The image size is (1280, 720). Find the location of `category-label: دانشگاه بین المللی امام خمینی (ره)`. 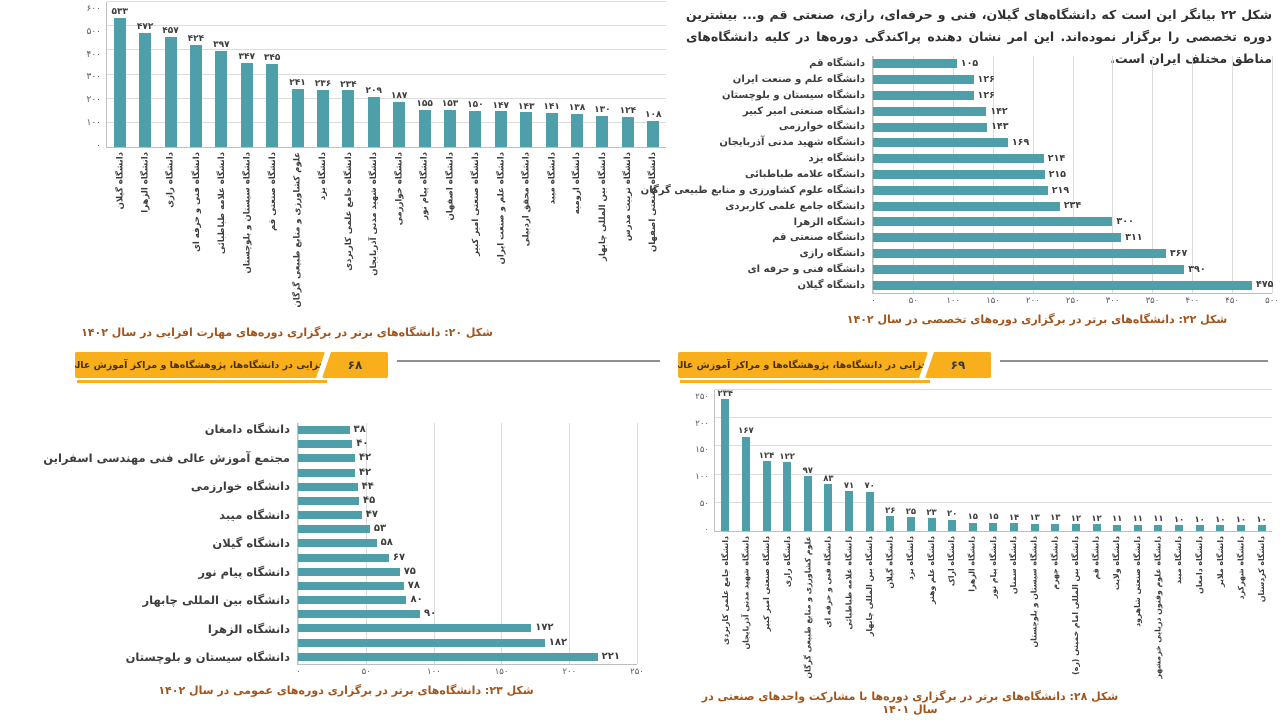

category-label: دانشگاه بین المللی امام خمینی (ره) is located at coordinates (1076, 608).